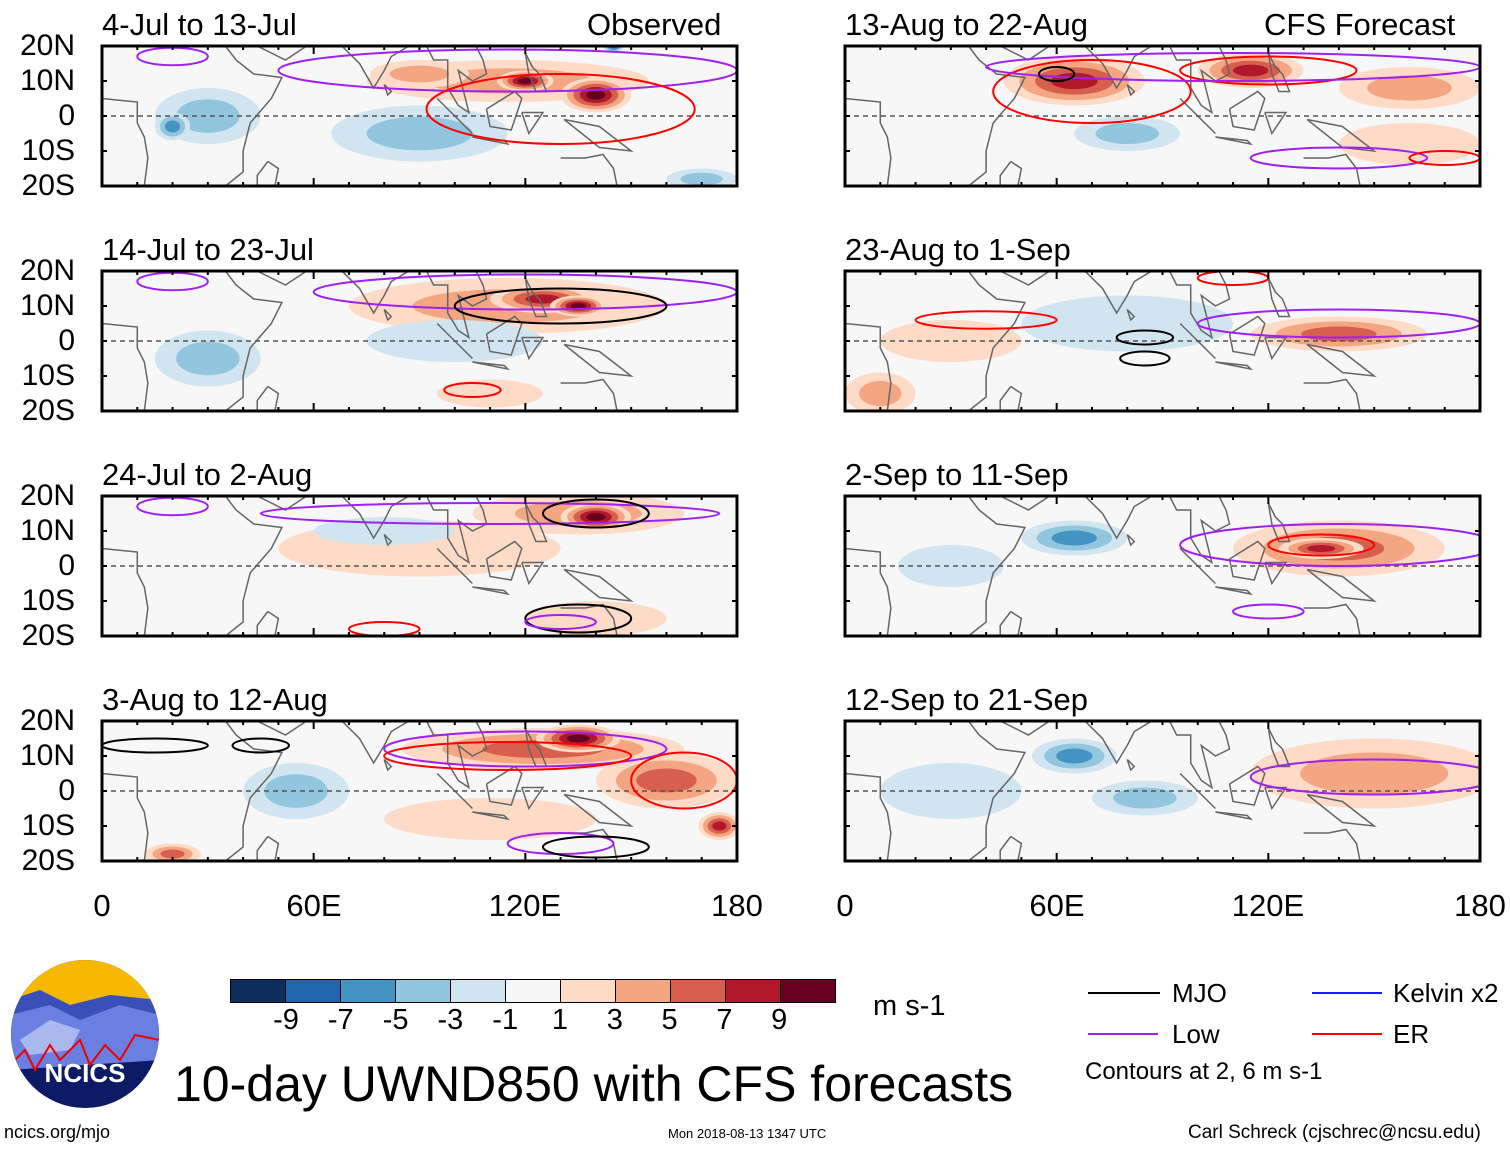  Describe the element at coordinates (1446, 993) in the screenshot. I see `legend-kelvin: Kelvin x2` at that location.